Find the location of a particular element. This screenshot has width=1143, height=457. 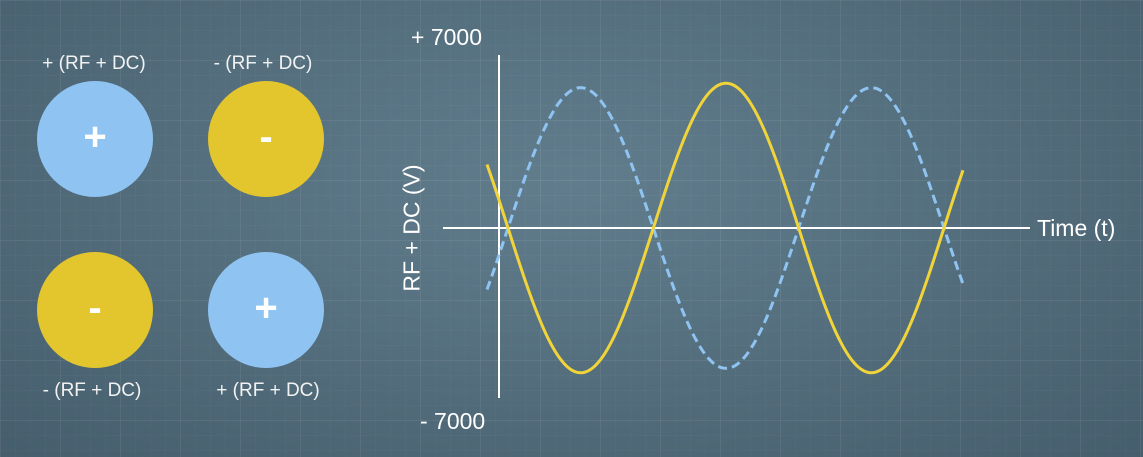

y-max-label: + 7000 is located at coordinates (446, 37).